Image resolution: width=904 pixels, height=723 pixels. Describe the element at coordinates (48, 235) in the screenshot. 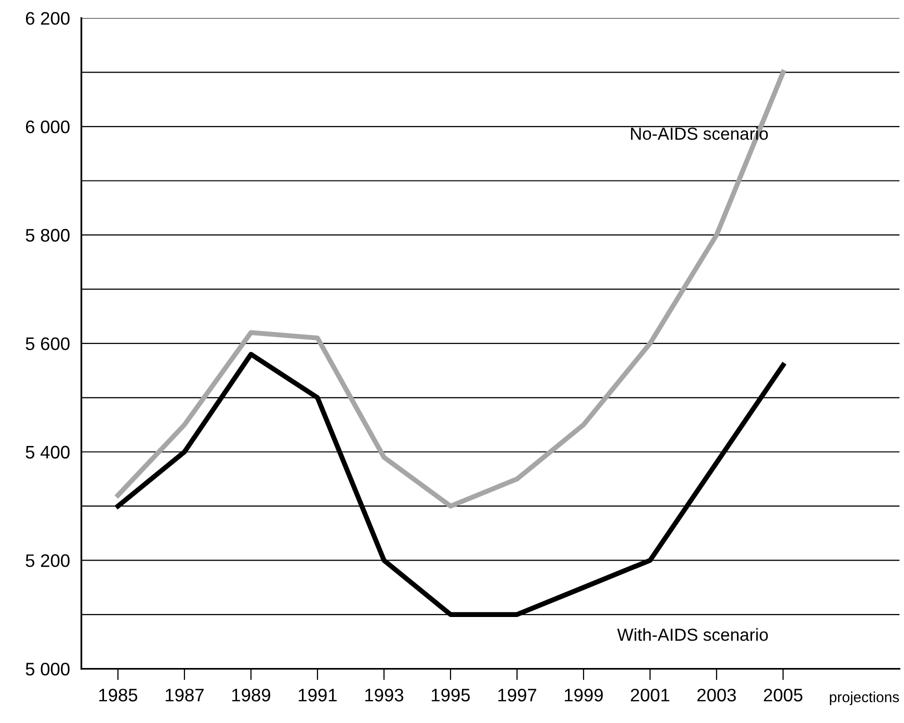

I see `y-tick-label: 5 800` at that location.